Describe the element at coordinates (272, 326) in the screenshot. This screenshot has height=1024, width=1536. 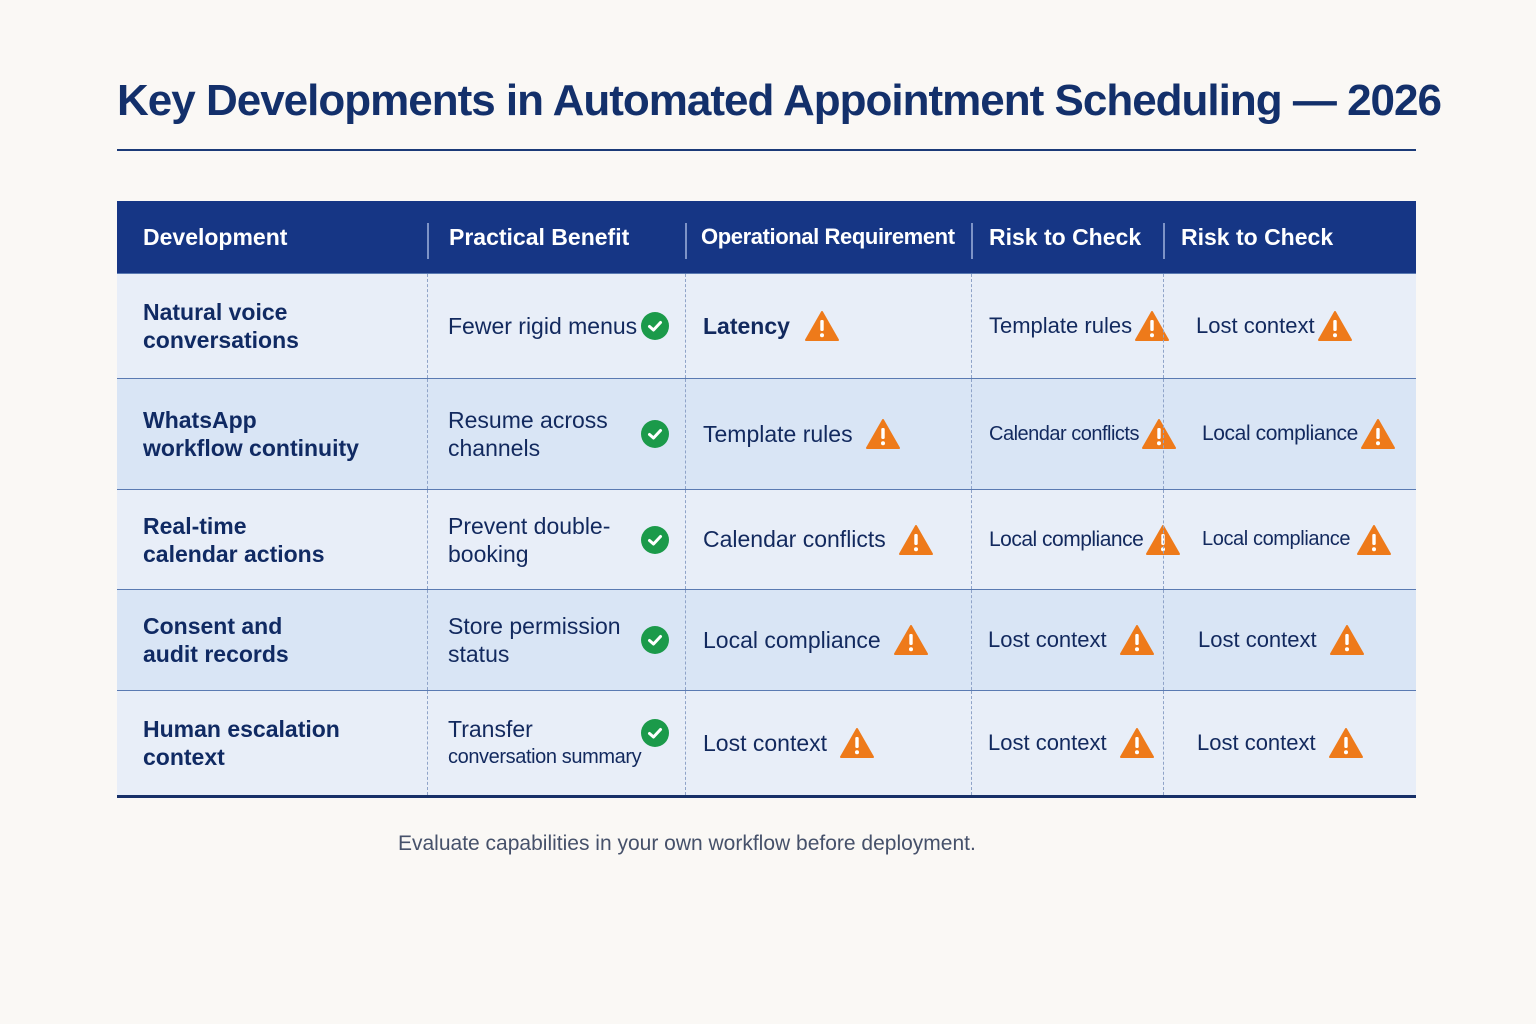
I see `development-cell: Natural voice conversations` at that location.